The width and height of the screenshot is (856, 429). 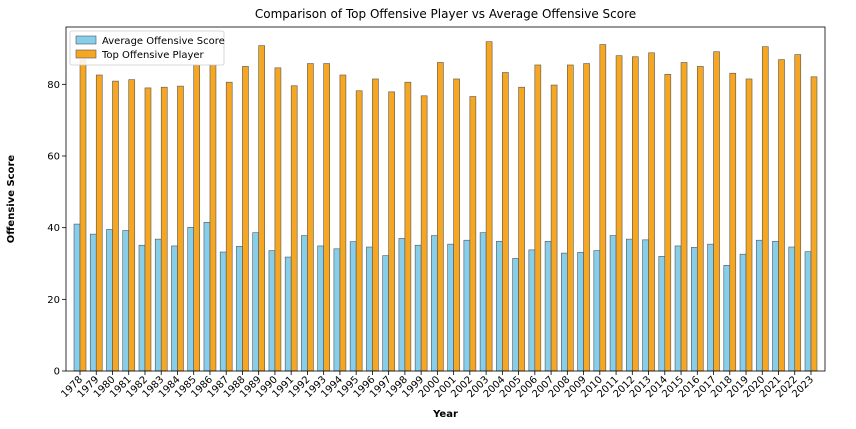 I want to click on bar-average-1991, so click(x=288, y=314).